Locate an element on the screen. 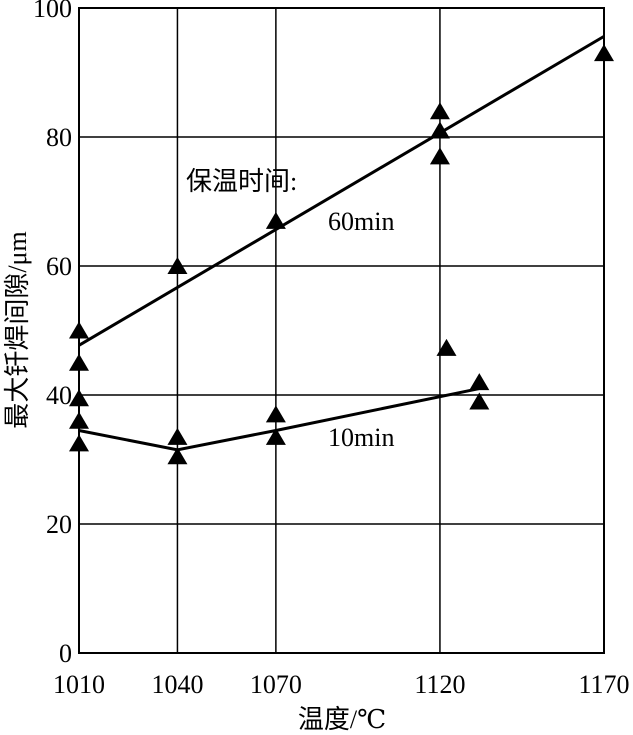 The height and width of the screenshot is (735, 633). y-tick-label: 20 is located at coordinates (59, 524).